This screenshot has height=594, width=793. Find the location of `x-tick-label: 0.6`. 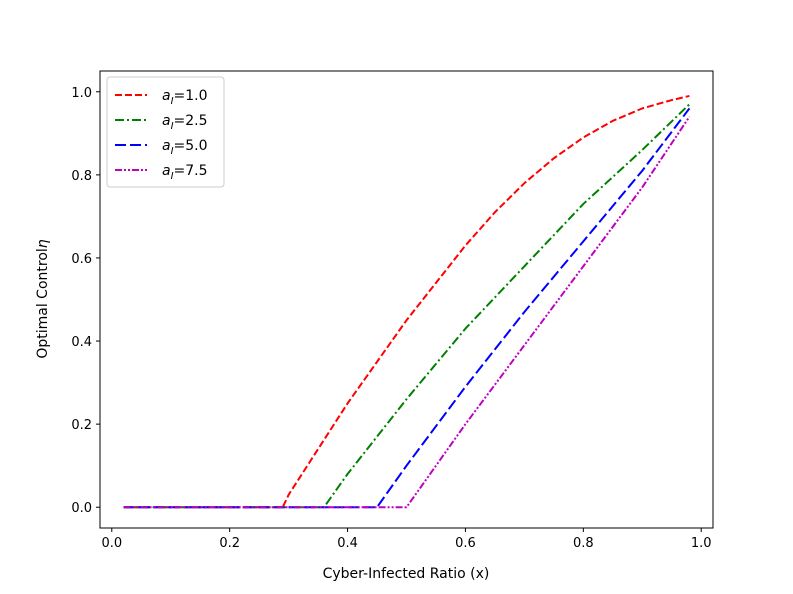

x-tick-label: 0.6 is located at coordinates (465, 543).